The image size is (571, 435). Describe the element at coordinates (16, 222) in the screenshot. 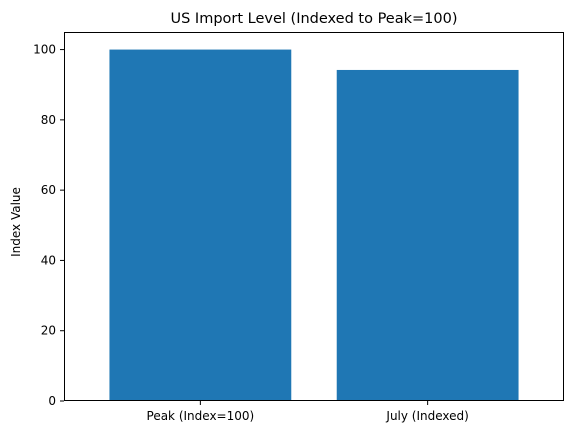

I see `y-axis-label: Index Value` at that location.